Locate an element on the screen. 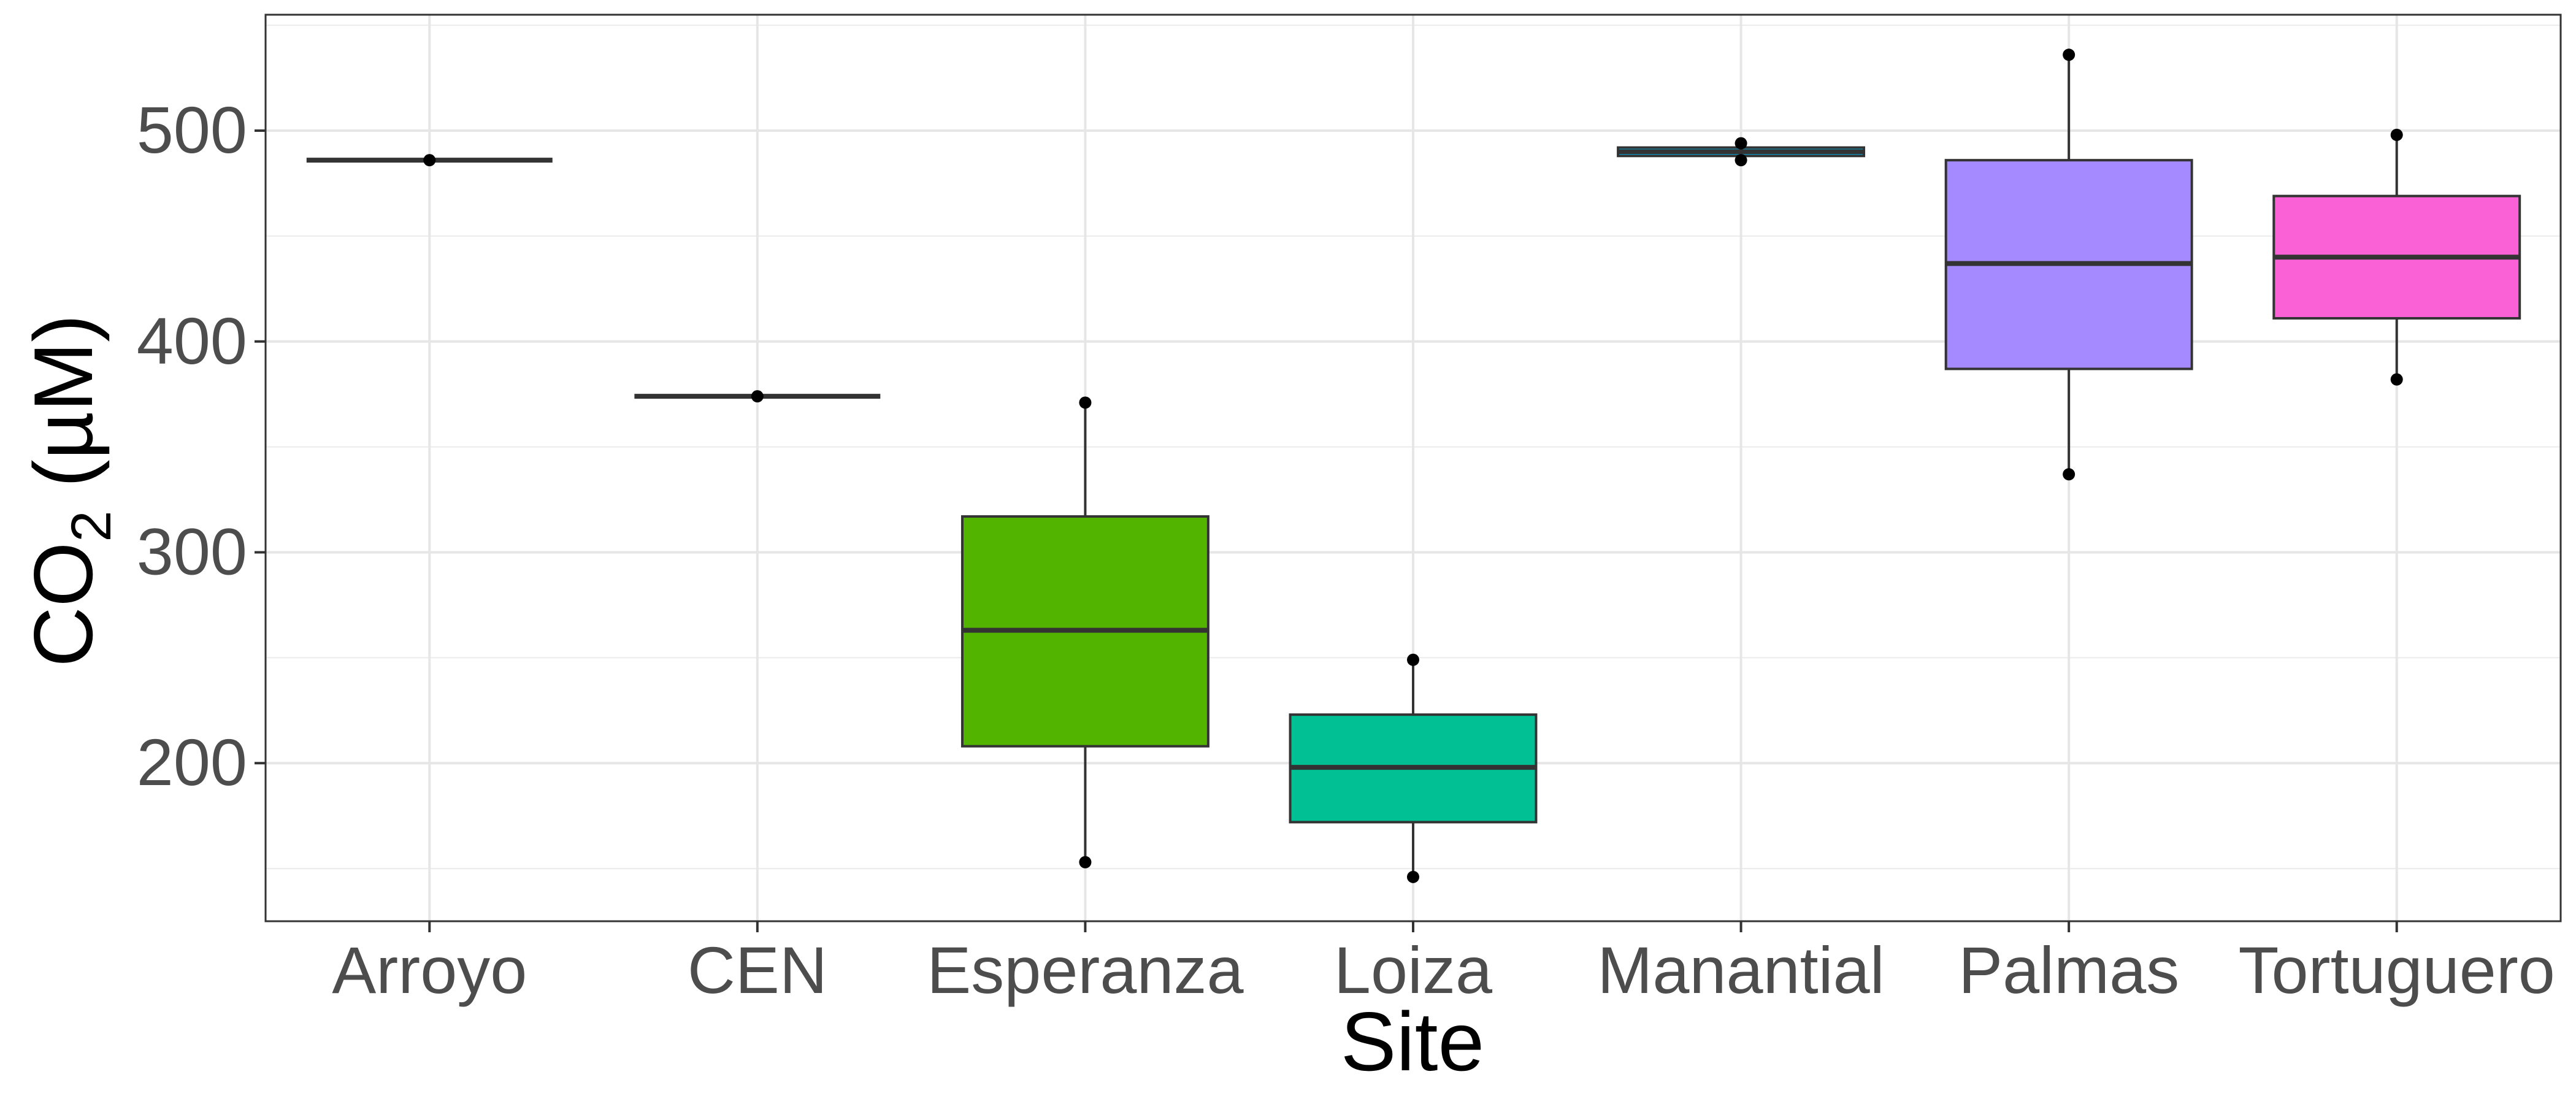  box-group-esperanza is located at coordinates (1084, 632).